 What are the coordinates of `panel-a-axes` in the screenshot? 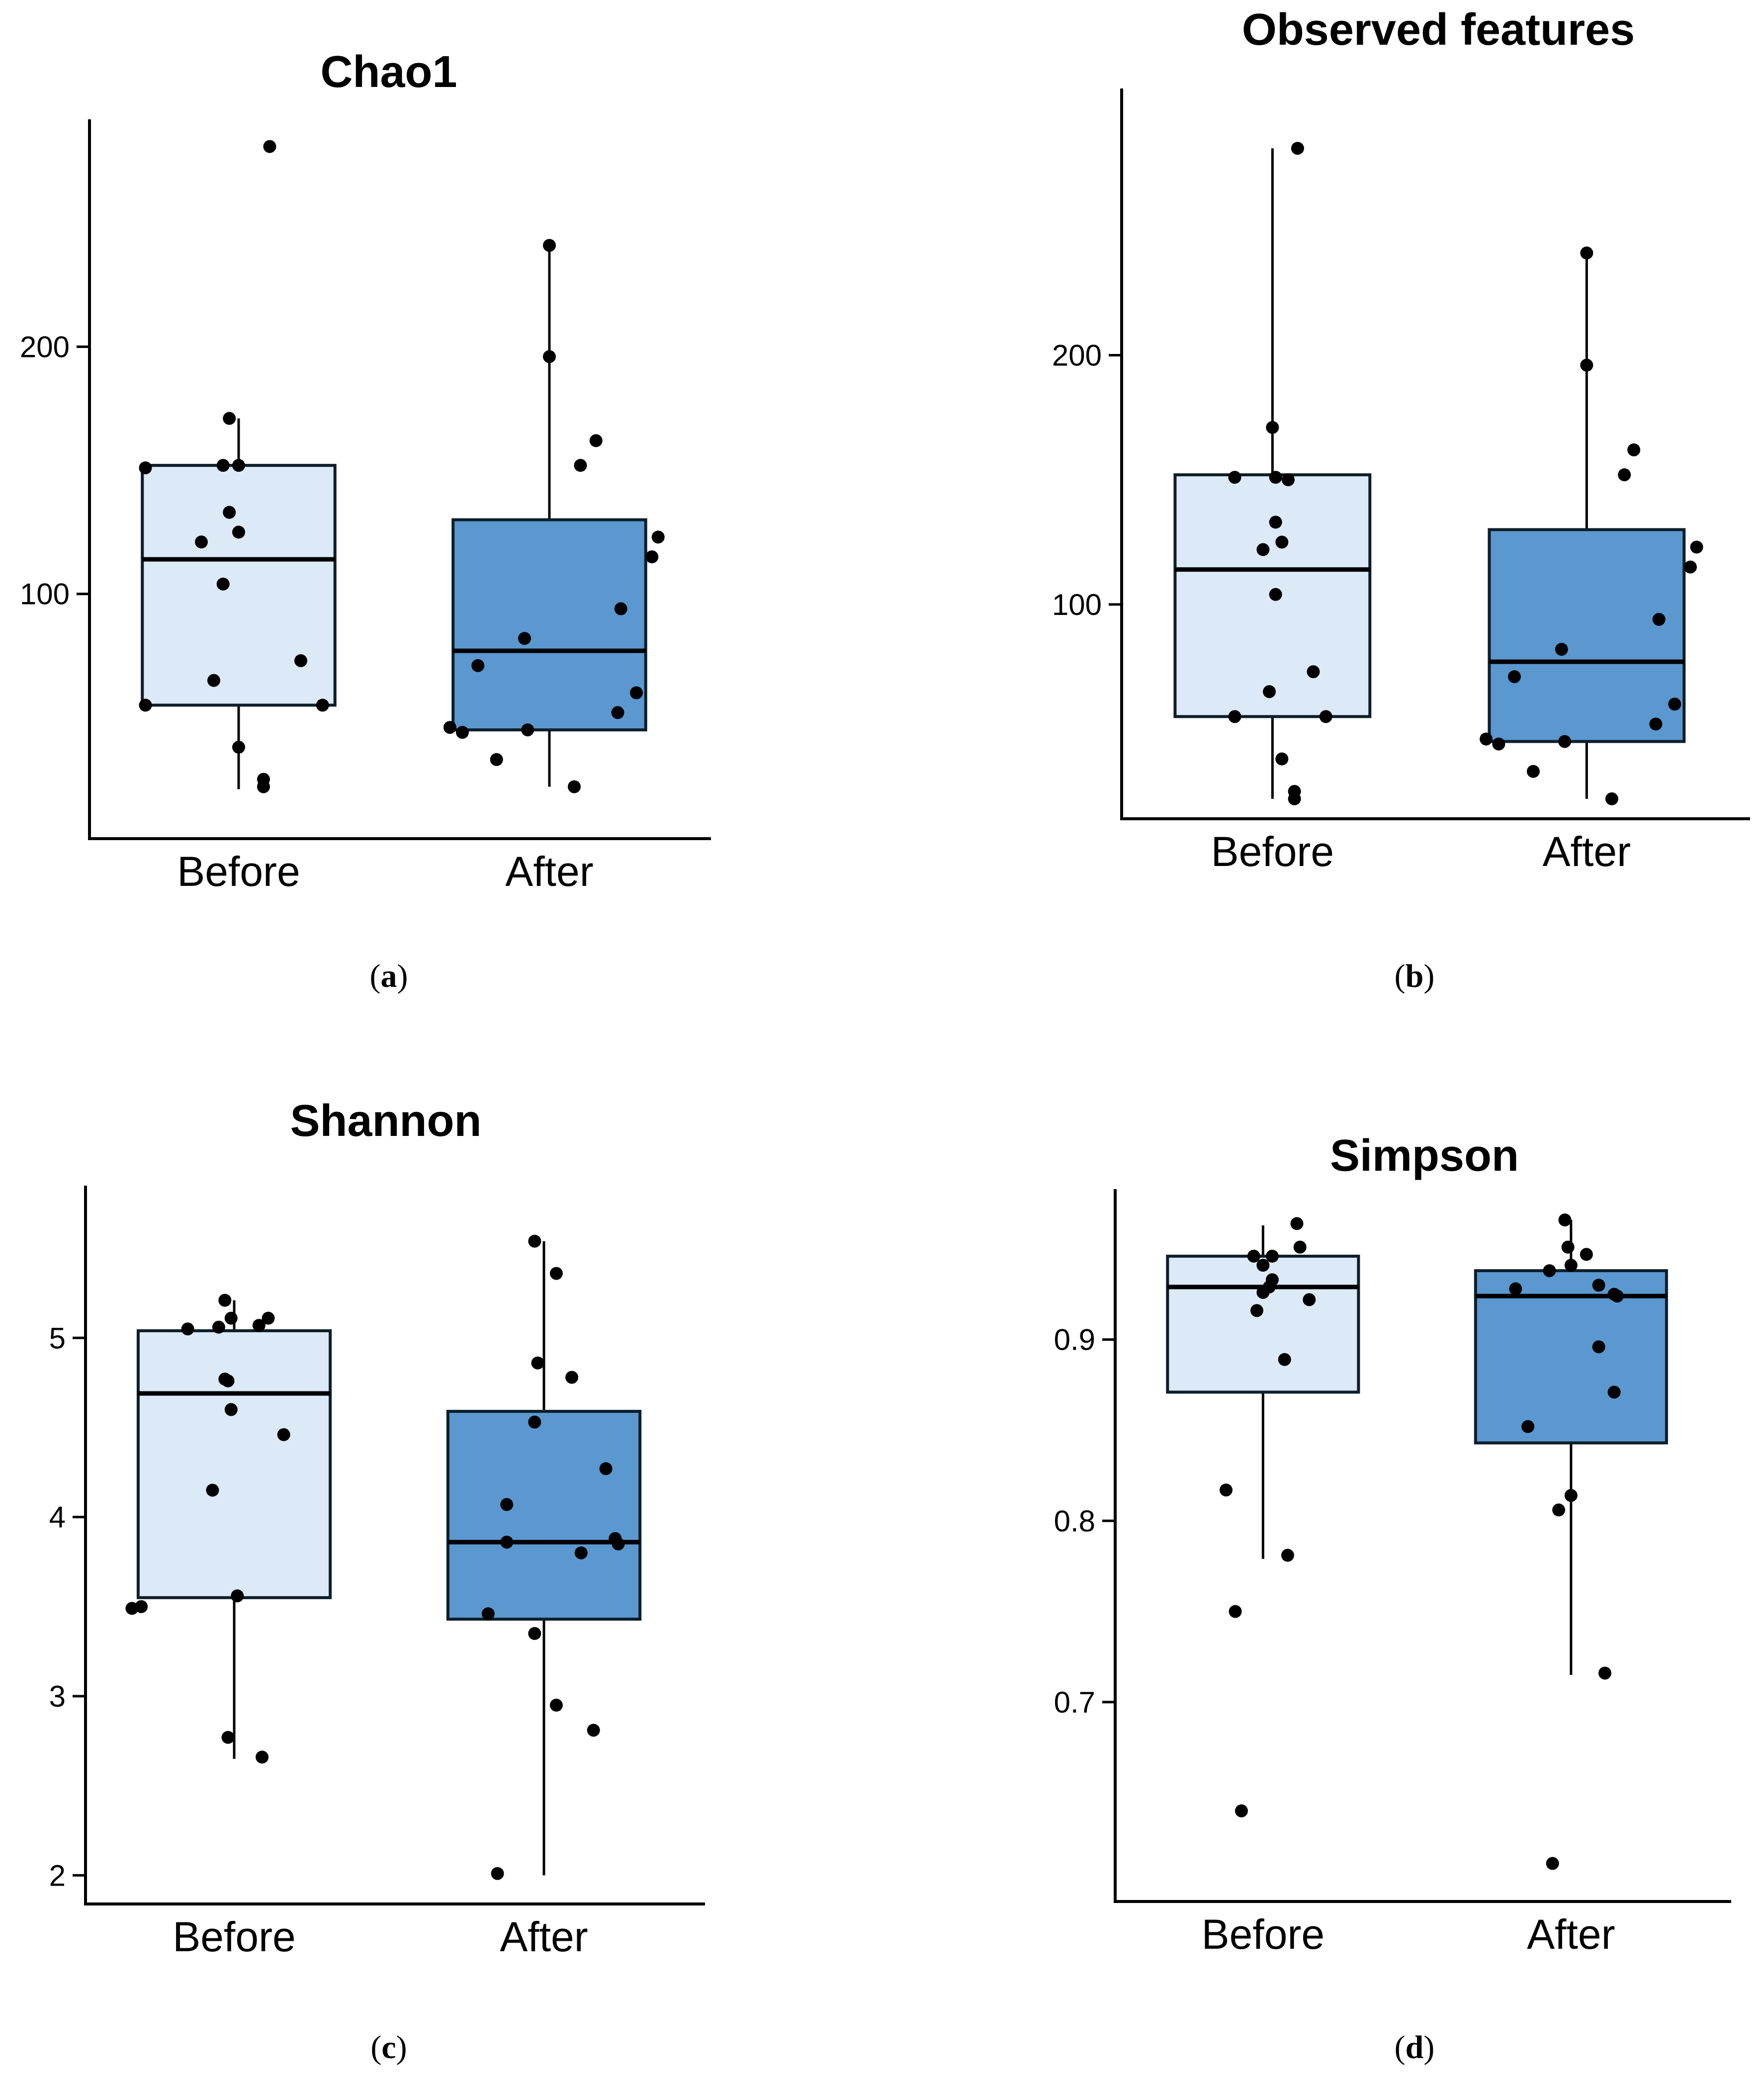 It's located at (399, 479).